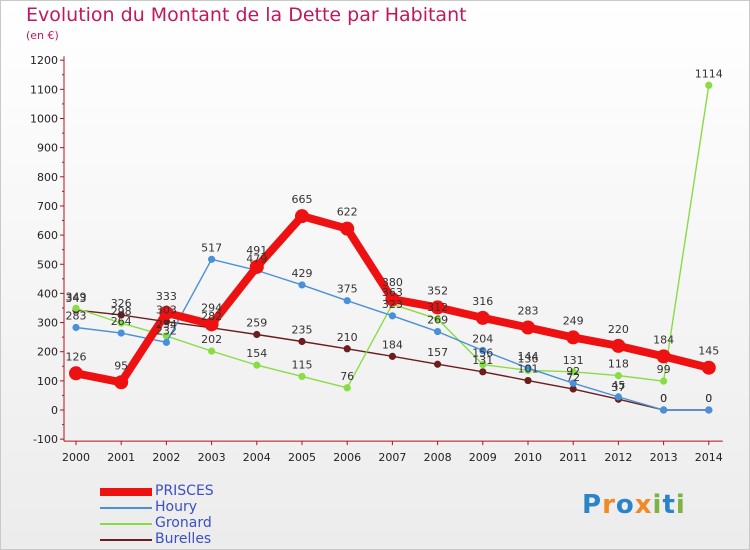 This screenshot has height=550, width=750. I want to click on data-label-houry: 45, so click(618, 385).